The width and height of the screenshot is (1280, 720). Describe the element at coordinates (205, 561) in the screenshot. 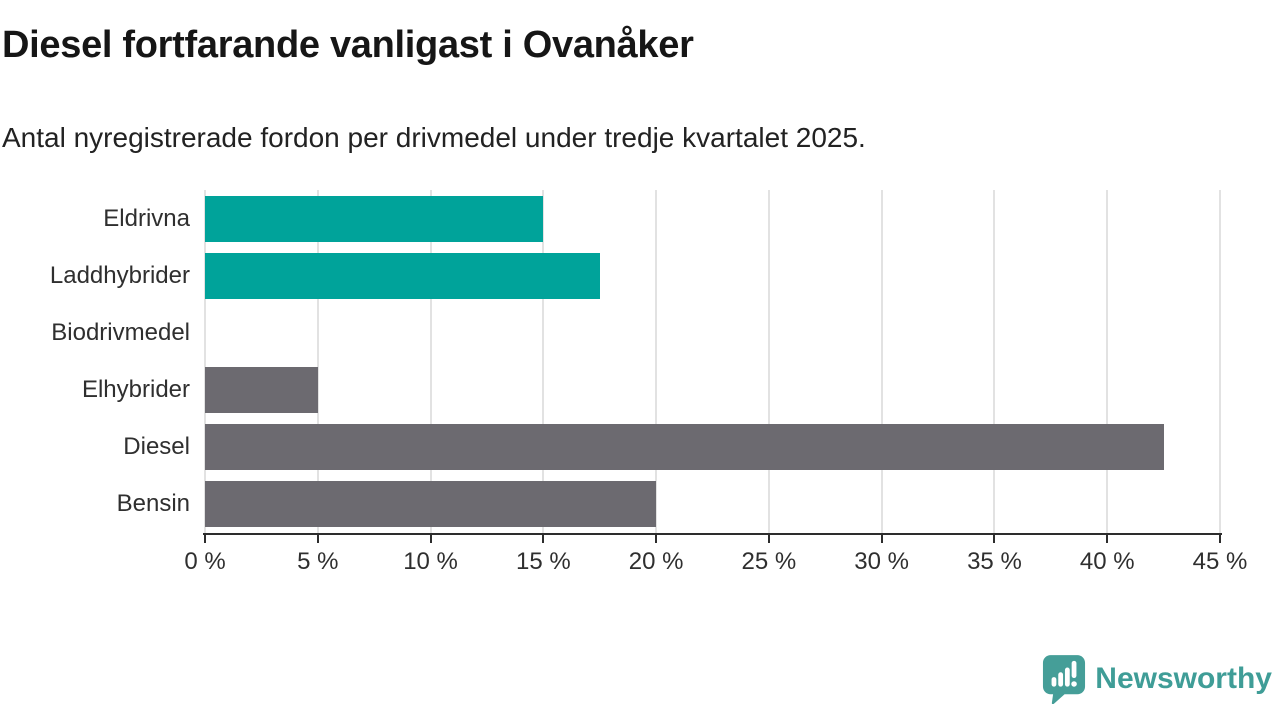

I see `x-axis-tick-label: 0 %` at that location.